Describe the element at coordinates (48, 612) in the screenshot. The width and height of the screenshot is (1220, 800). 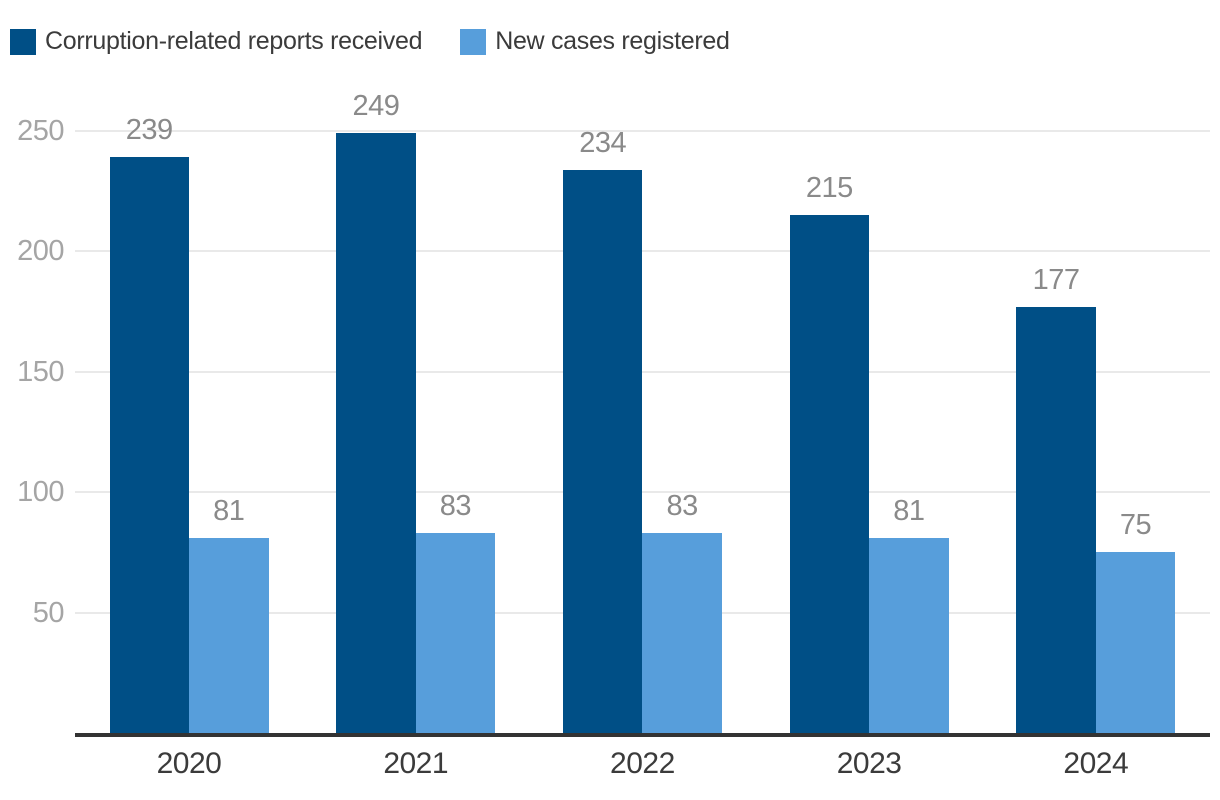
I see `y-axis-tick-50: 50` at that location.